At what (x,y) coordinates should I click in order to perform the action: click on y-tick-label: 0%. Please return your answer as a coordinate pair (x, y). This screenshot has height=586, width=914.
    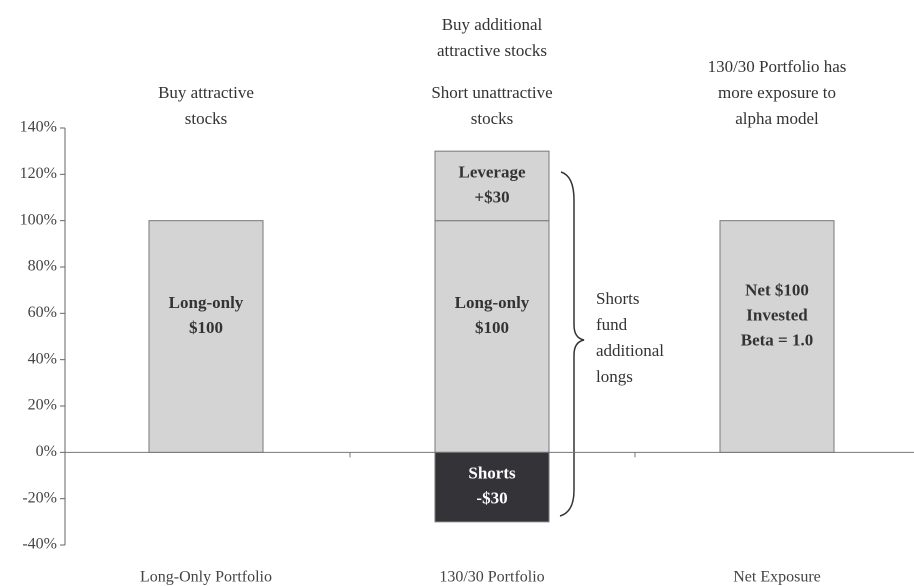
    Looking at the image, I should click on (46, 451).